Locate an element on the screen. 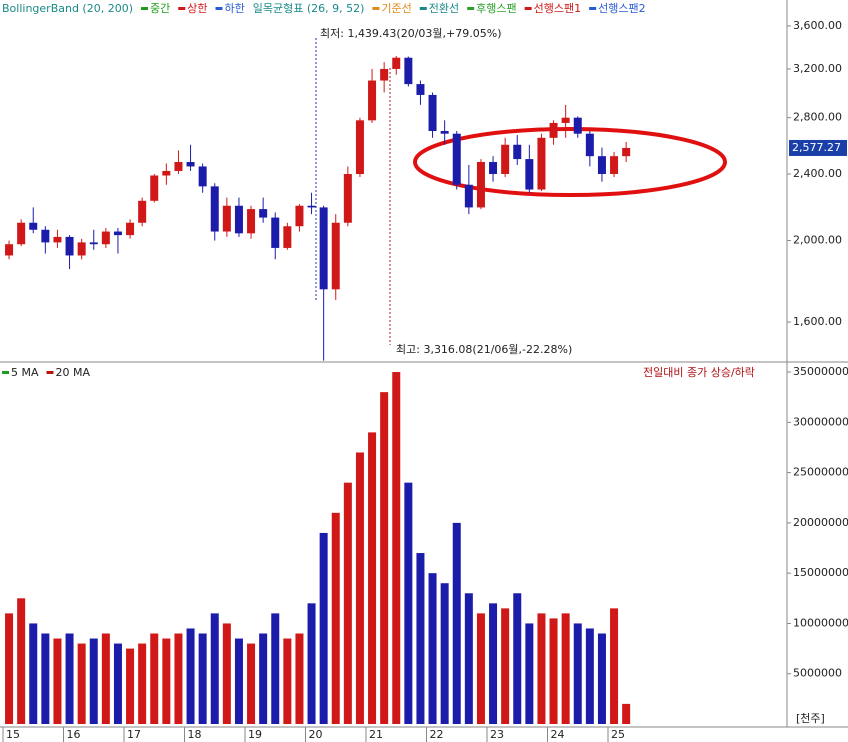  y-tick-label: 2,400.00 is located at coordinates (817, 173).